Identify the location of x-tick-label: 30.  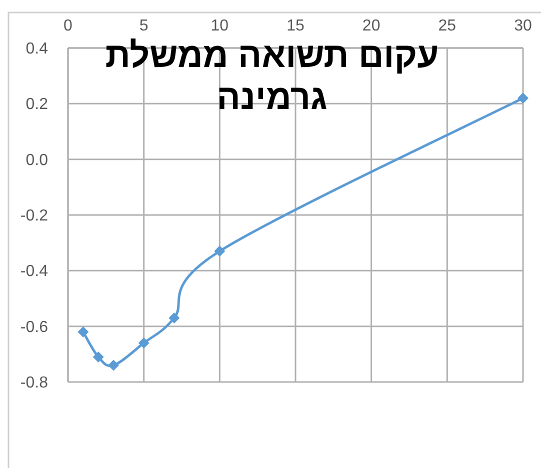
(523, 26).